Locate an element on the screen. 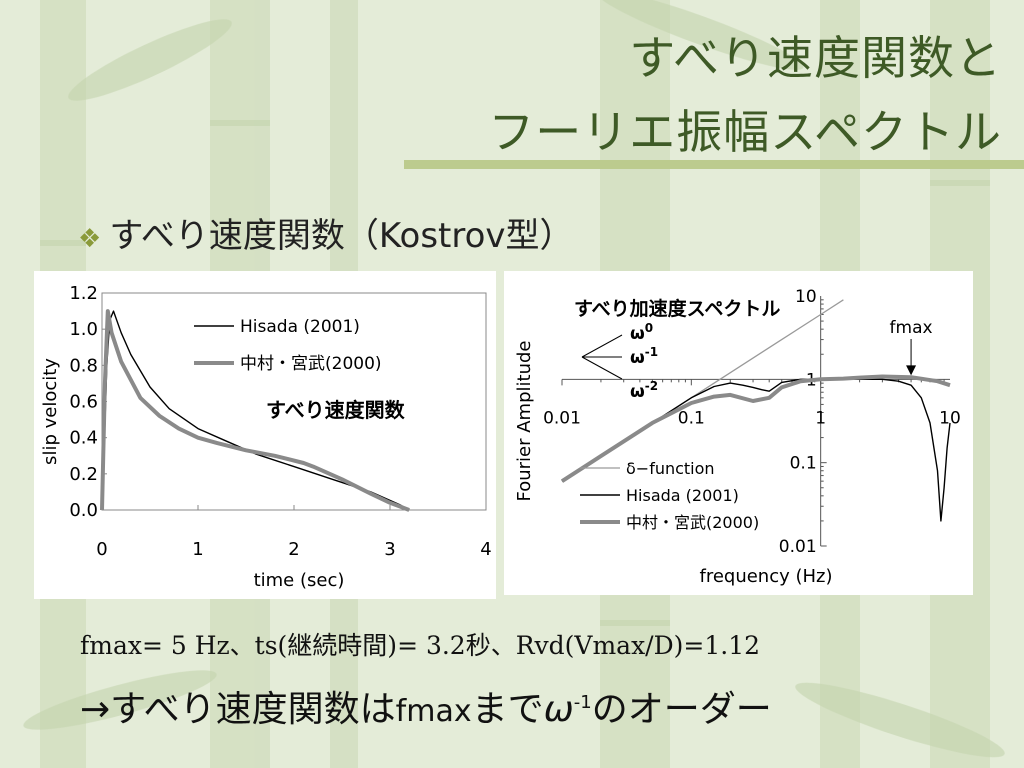 The image size is (1024, 768). y-tick-label: 0.6 is located at coordinates (83, 402).